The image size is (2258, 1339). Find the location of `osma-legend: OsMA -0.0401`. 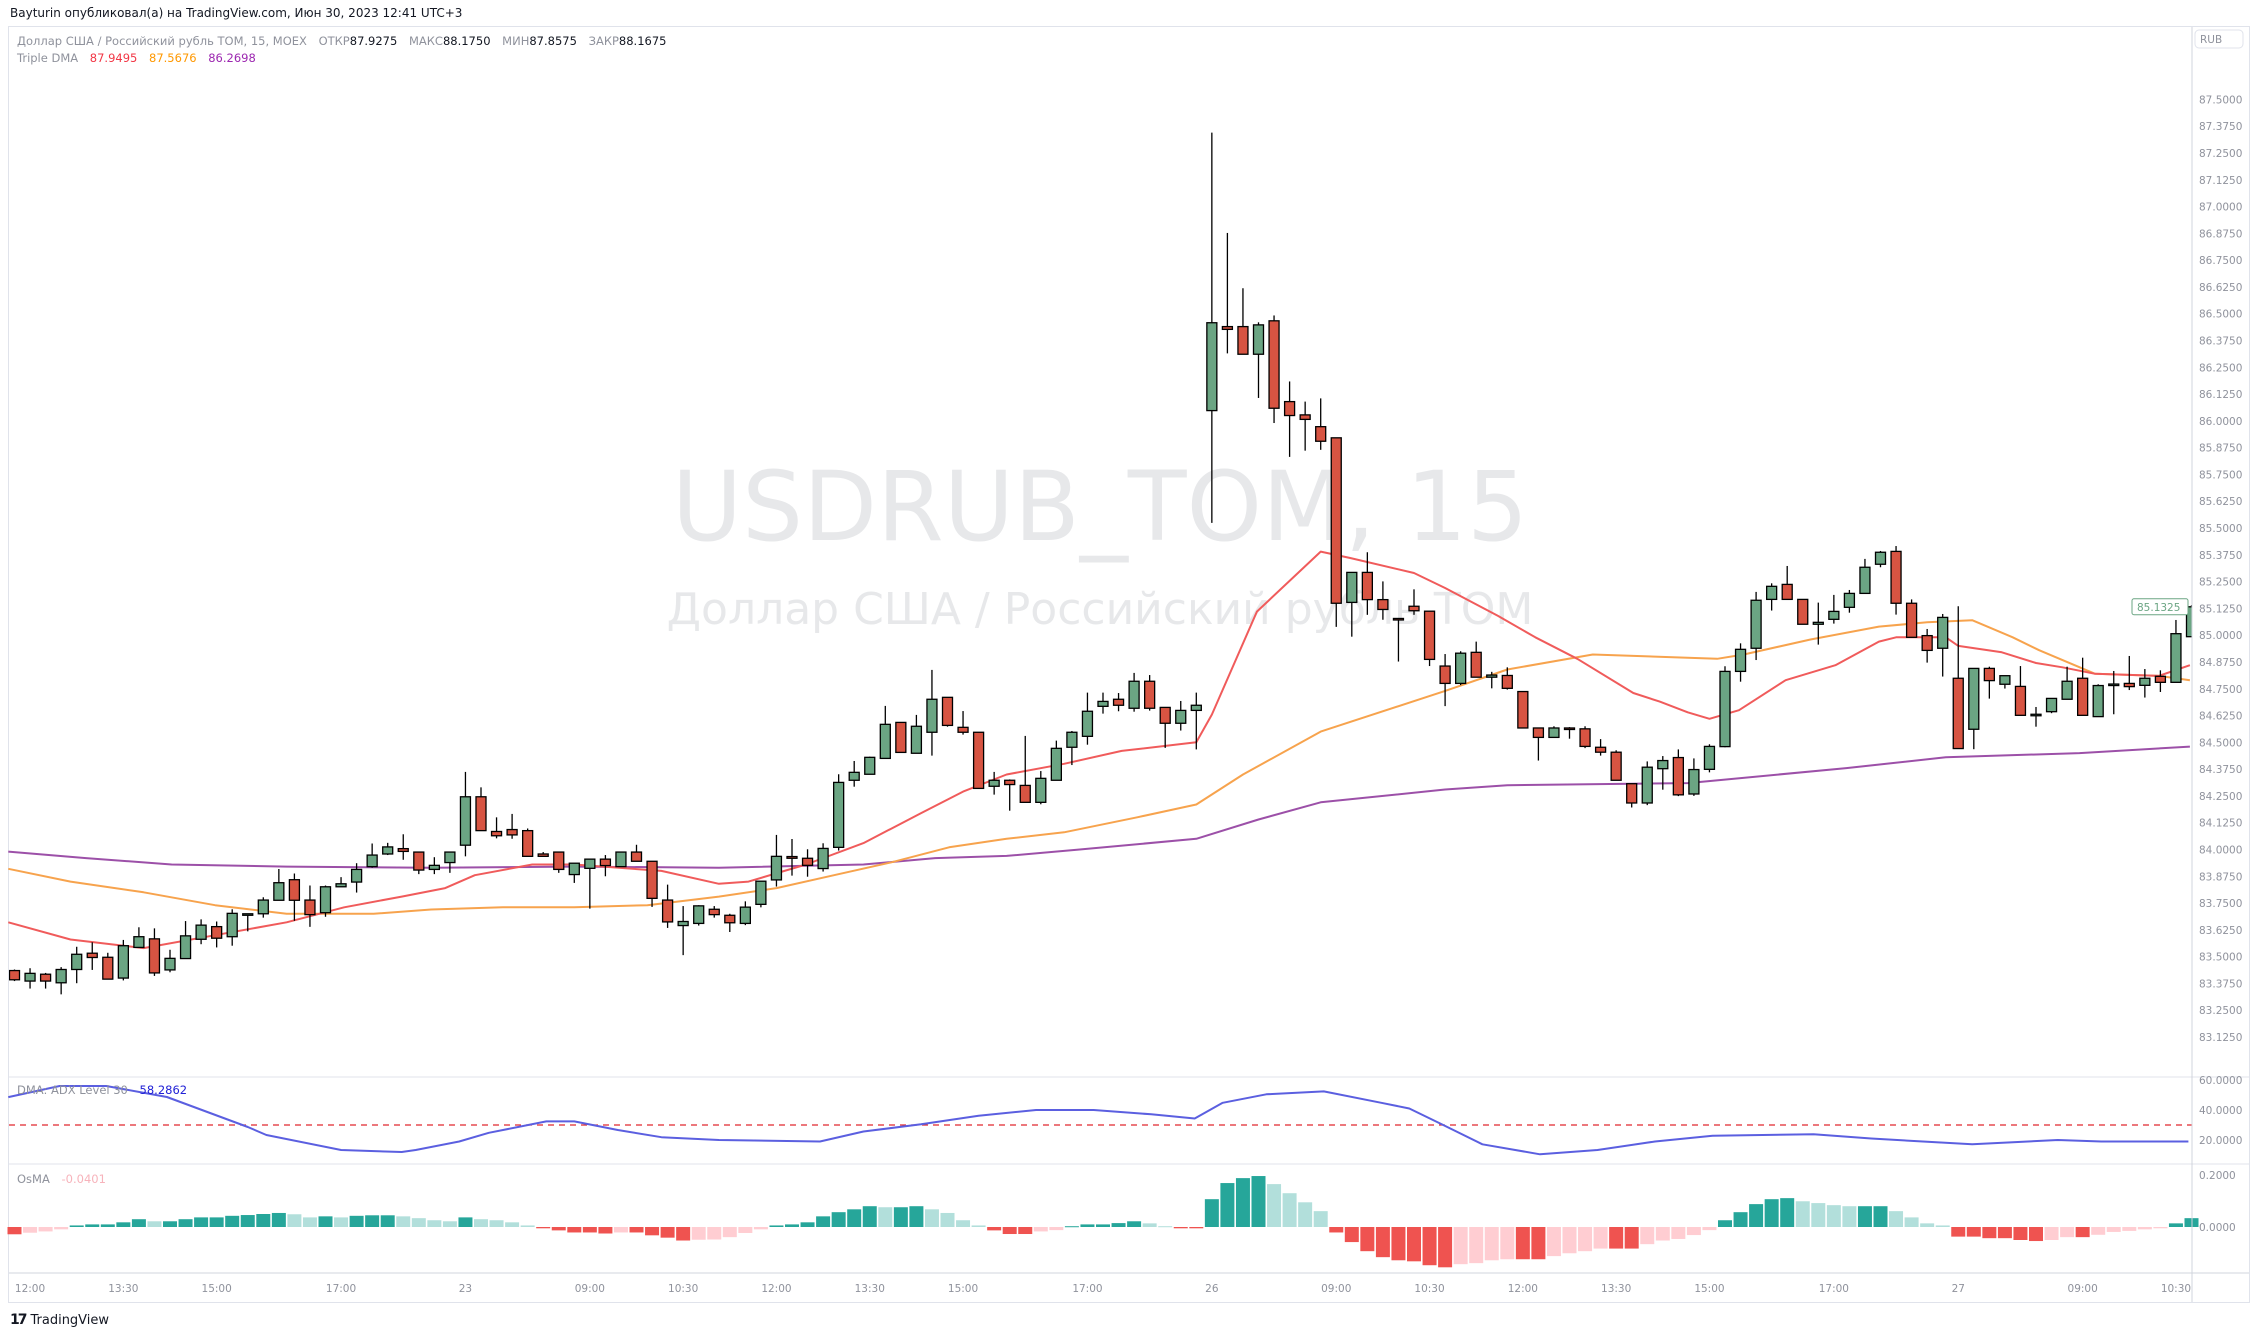

osma-legend: OsMA -0.0401 is located at coordinates (61, 1179).